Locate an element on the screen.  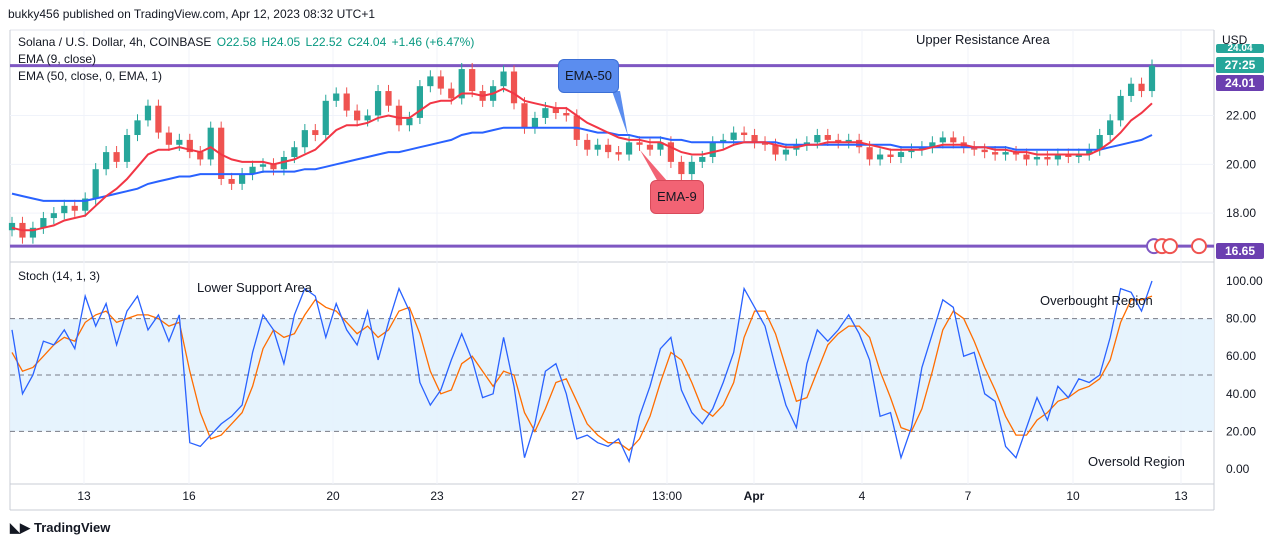
time-tick-label: 23 is located at coordinates (437, 496).